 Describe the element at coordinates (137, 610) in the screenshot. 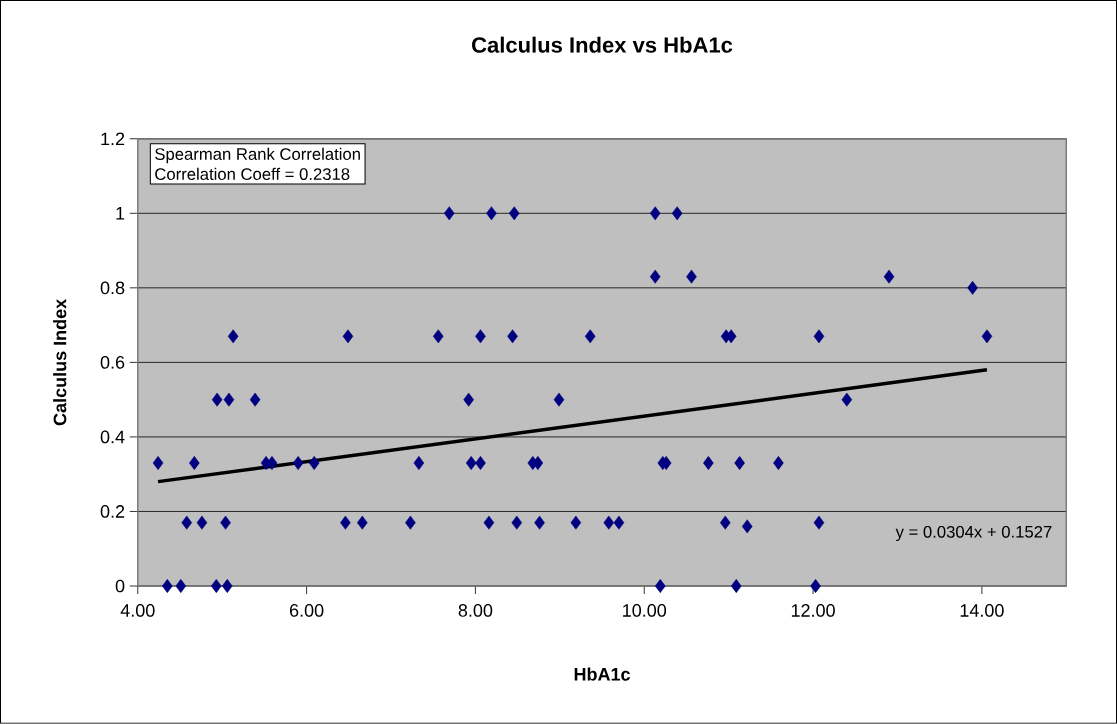

I see `x-tick-label: 4.00` at that location.